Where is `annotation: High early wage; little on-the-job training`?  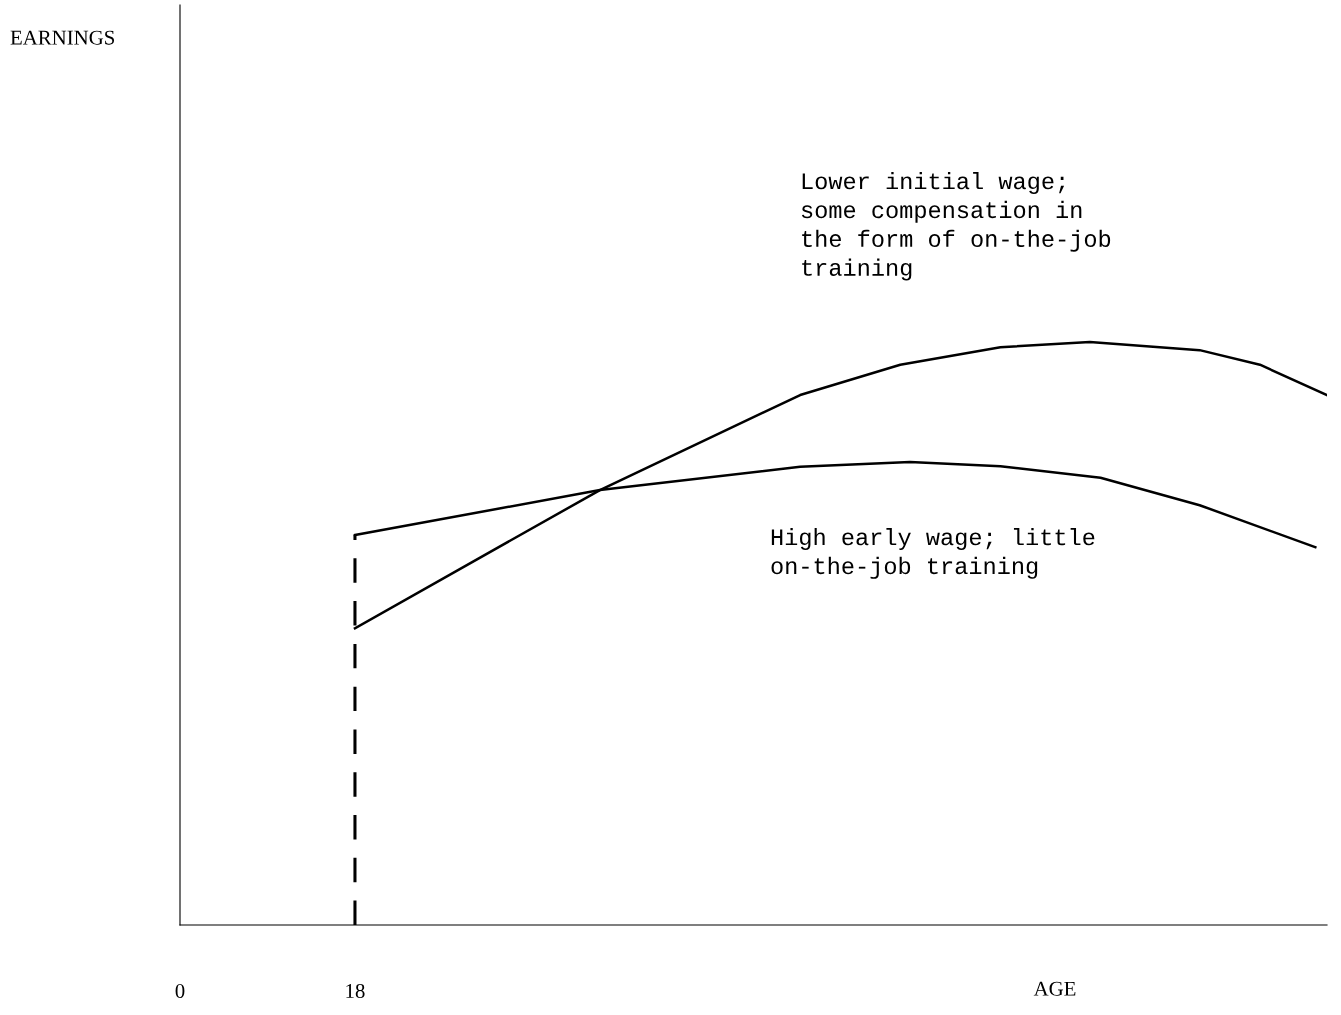 annotation: High early wage; little on-the-job training is located at coordinates (933, 553).